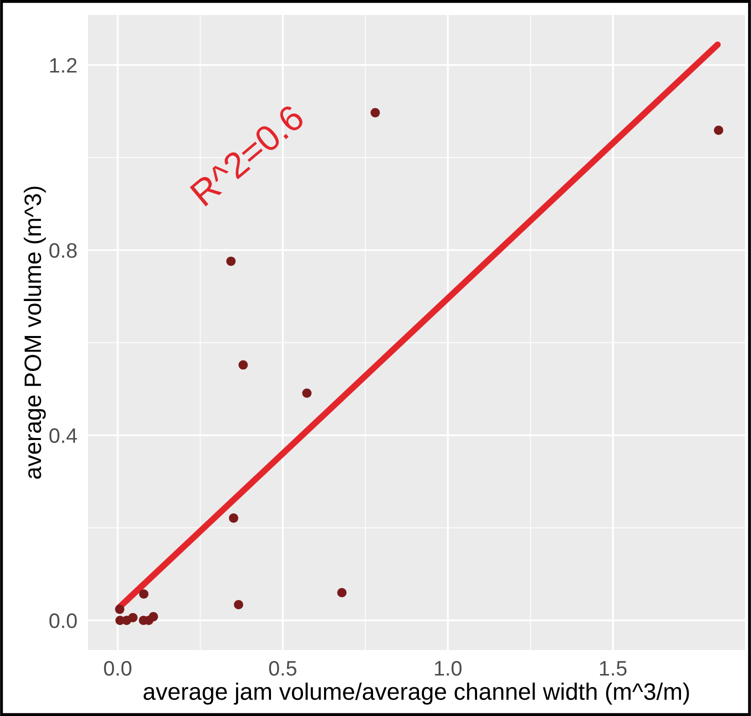 Image resolution: width=751 pixels, height=716 pixels. I want to click on x-tick-label: 1.0, so click(448, 668).